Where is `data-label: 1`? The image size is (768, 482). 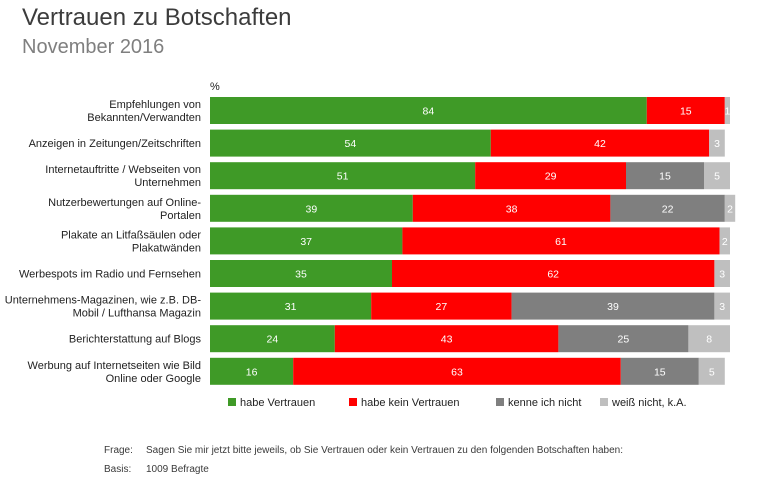
data-label: 1 is located at coordinates (727, 112).